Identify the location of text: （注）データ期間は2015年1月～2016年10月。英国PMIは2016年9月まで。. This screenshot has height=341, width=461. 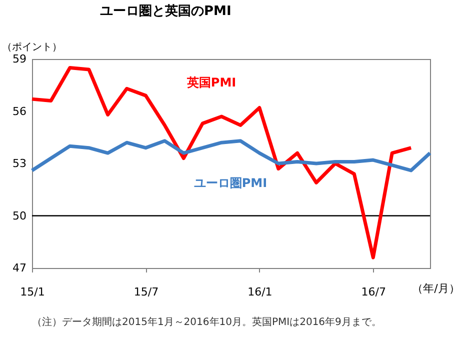
(207, 322).